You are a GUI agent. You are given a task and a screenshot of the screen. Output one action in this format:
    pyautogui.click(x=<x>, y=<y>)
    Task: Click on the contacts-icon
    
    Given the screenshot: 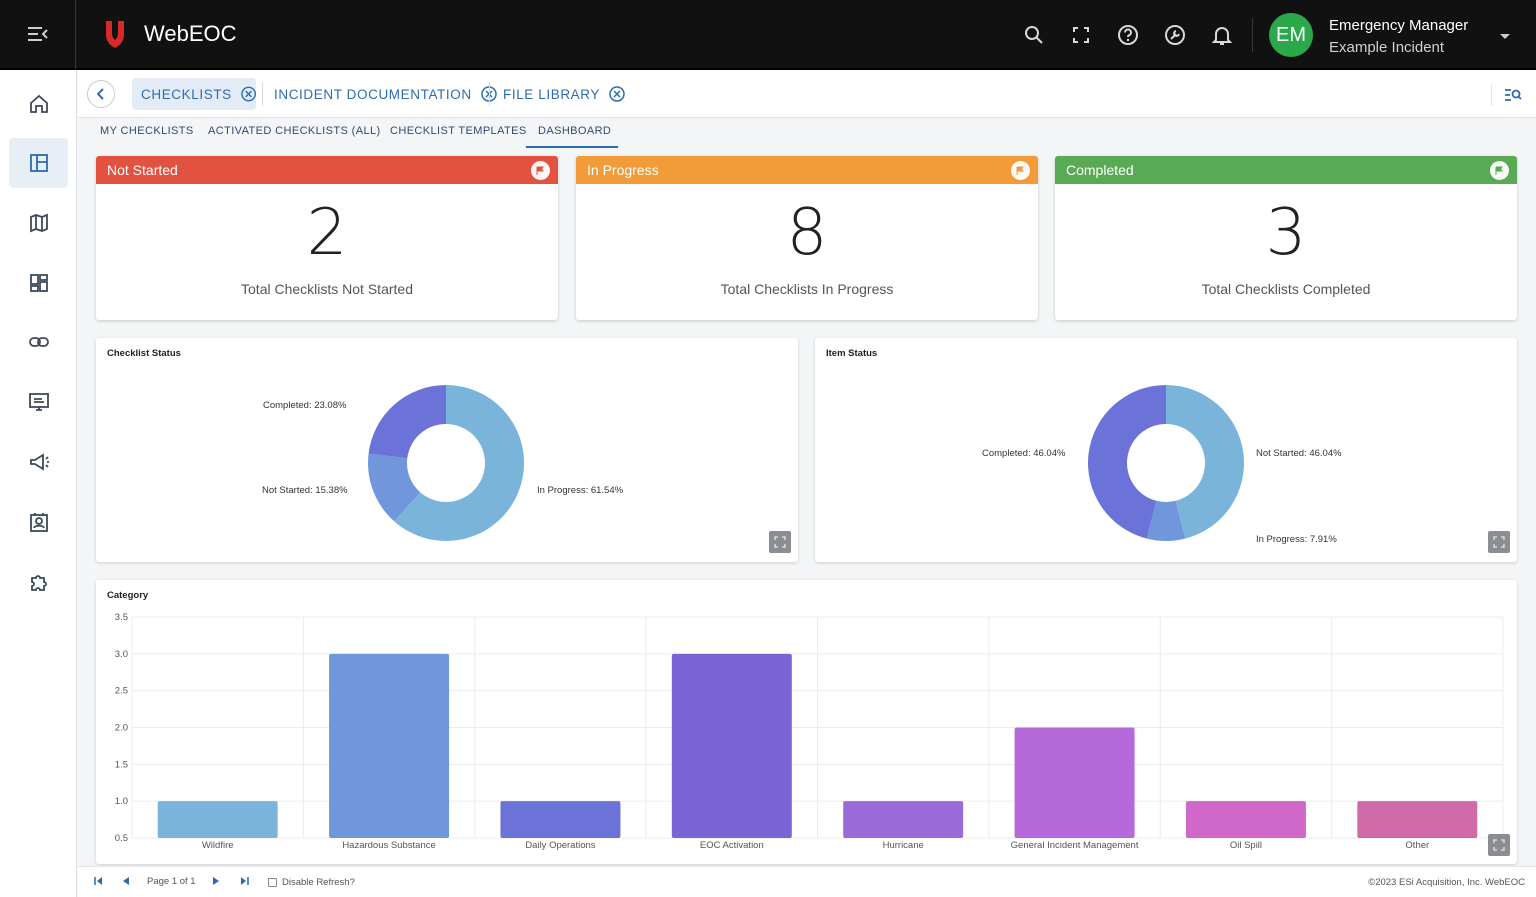 What is the action you would take?
    pyautogui.click(x=38, y=522)
    